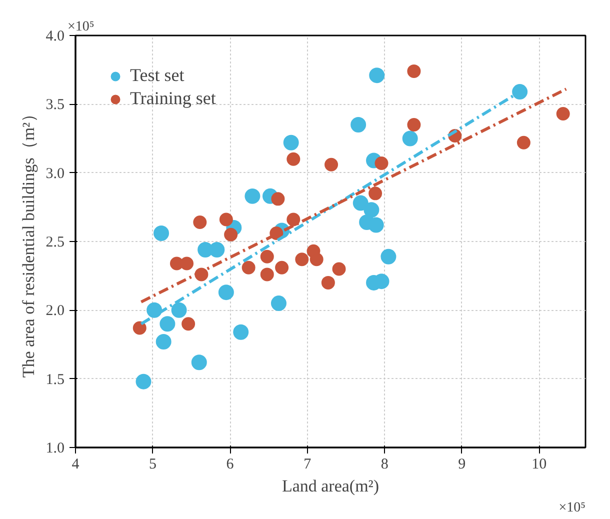 The width and height of the screenshot is (610, 519). What do you see at coordinates (539, 464) in the screenshot?
I see `x-tick-label: 10` at bounding box center [539, 464].